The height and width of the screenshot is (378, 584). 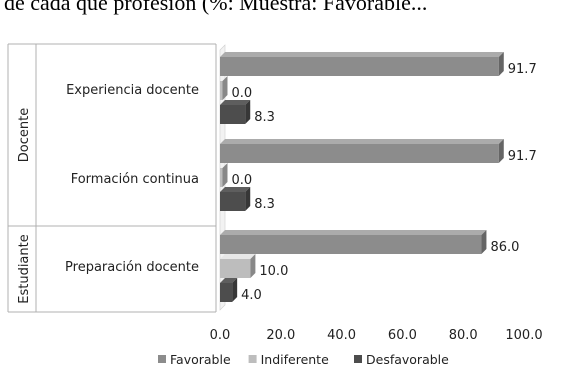 I want to click on legend-entry-desfavorable: Desfavorable, so click(x=407, y=359).